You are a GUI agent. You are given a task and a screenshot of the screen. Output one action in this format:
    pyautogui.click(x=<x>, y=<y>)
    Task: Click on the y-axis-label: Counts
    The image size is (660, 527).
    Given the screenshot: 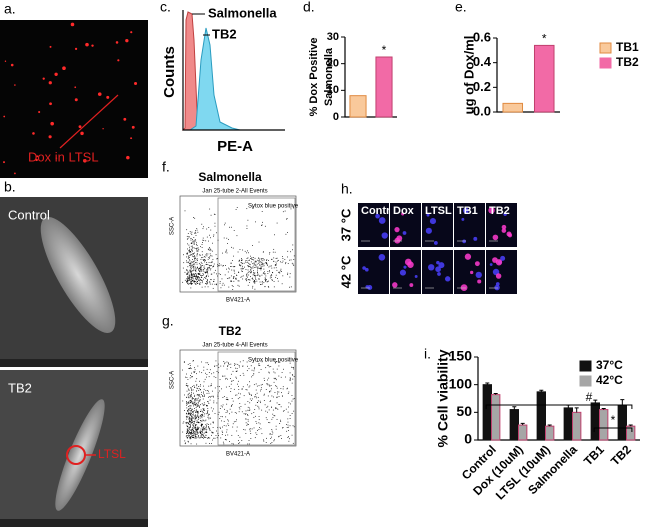 What is the action you would take?
    pyautogui.click(x=169, y=72)
    